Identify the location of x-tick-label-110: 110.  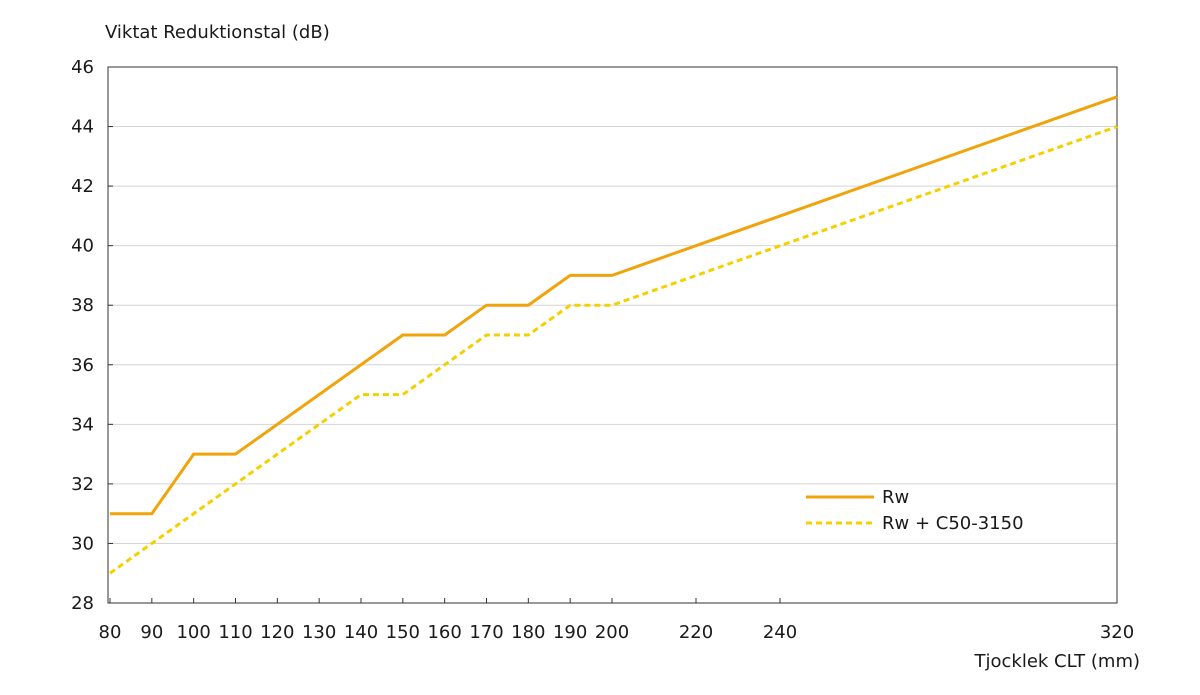
(235, 632).